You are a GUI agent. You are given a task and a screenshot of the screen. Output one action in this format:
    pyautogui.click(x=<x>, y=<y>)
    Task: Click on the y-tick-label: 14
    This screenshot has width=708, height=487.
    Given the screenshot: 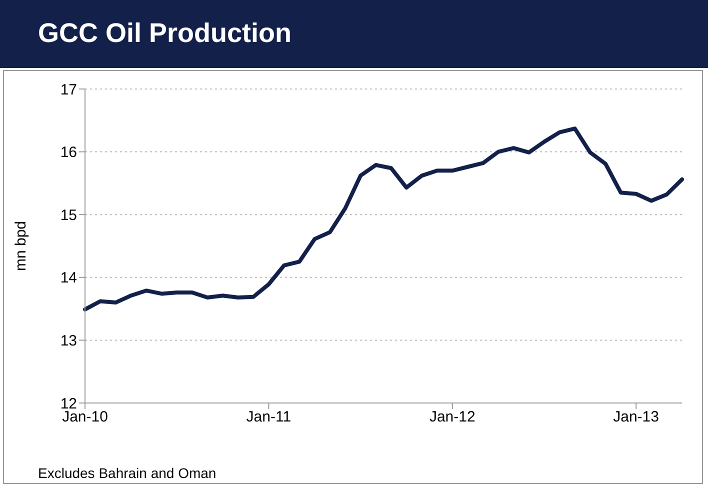 What is the action you would take?
    pyautogui.click(x=68, y=278)
    